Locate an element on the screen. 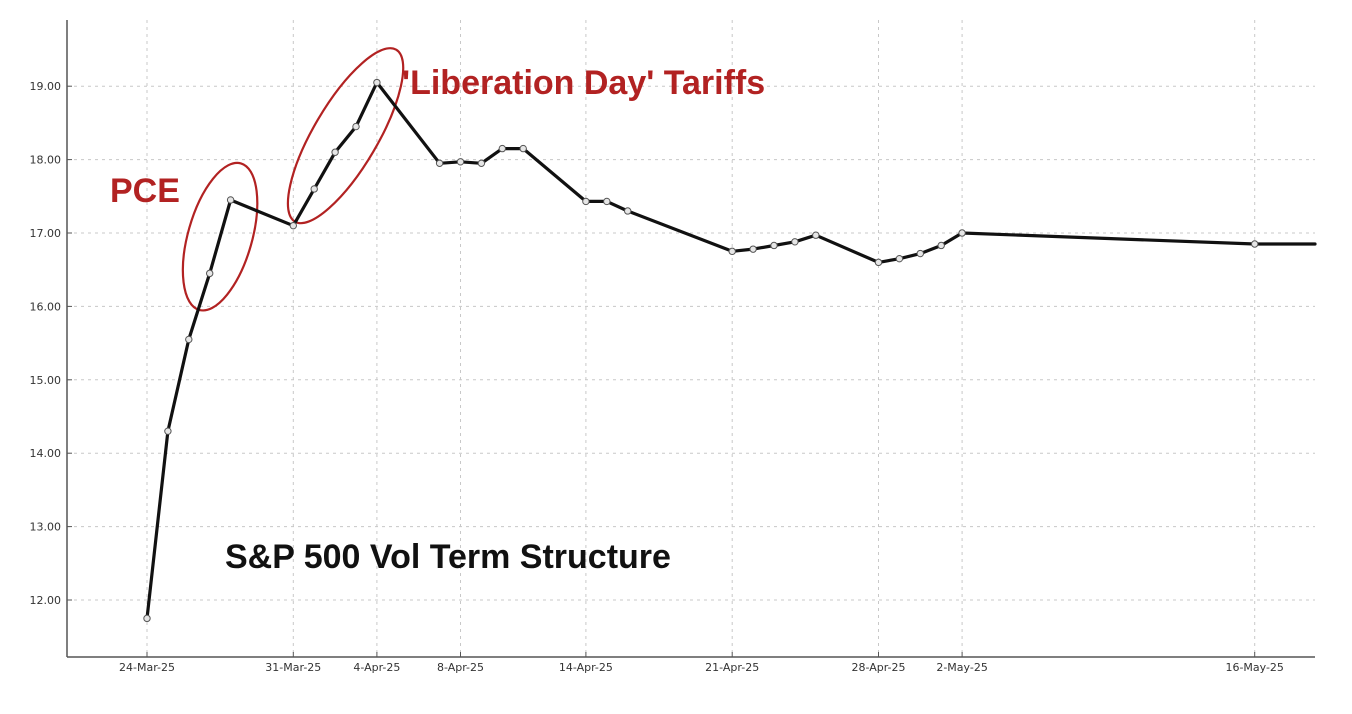  x-tick-label: 2-May-25 is located at coordinates (961, 667).